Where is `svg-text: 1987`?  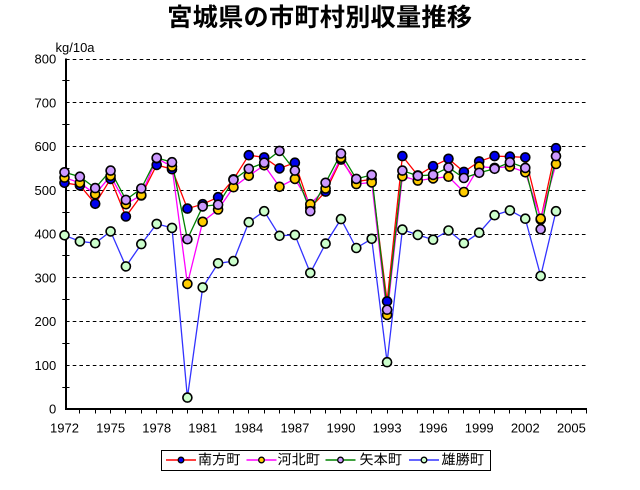 svg-text: 1987 is located at coordinates (294, 427).